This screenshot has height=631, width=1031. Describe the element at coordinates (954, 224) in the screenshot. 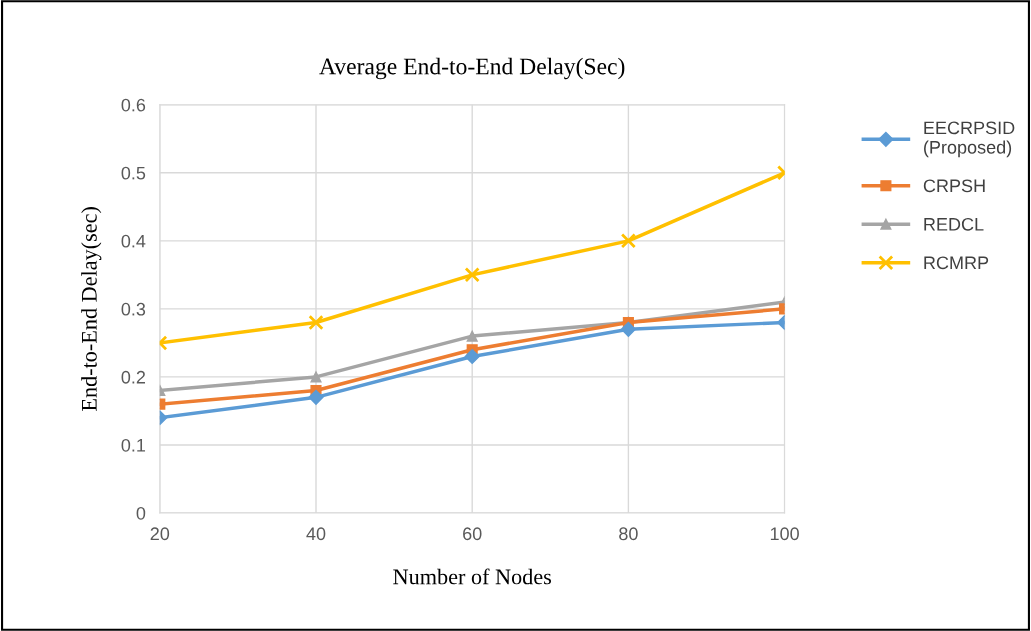

I see `legend-label: REDCL` at that location.